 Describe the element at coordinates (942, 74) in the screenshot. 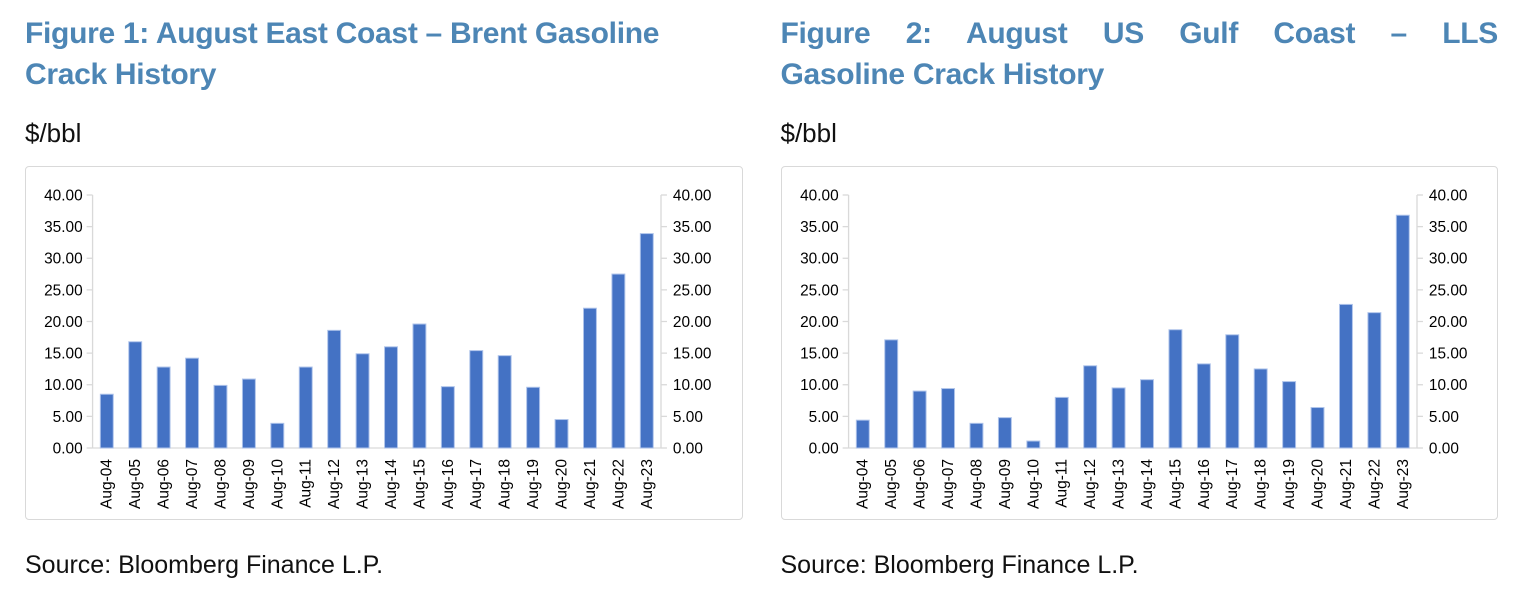

I see `figure-2-title-line-2: Gasoline Crack History` at that location.